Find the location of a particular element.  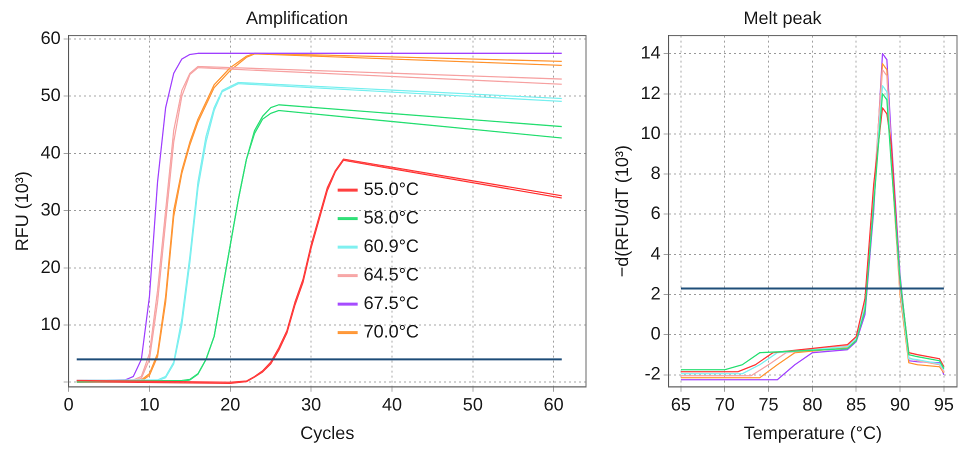

y-tick-label: 20 is located at coordinates (50, 266).